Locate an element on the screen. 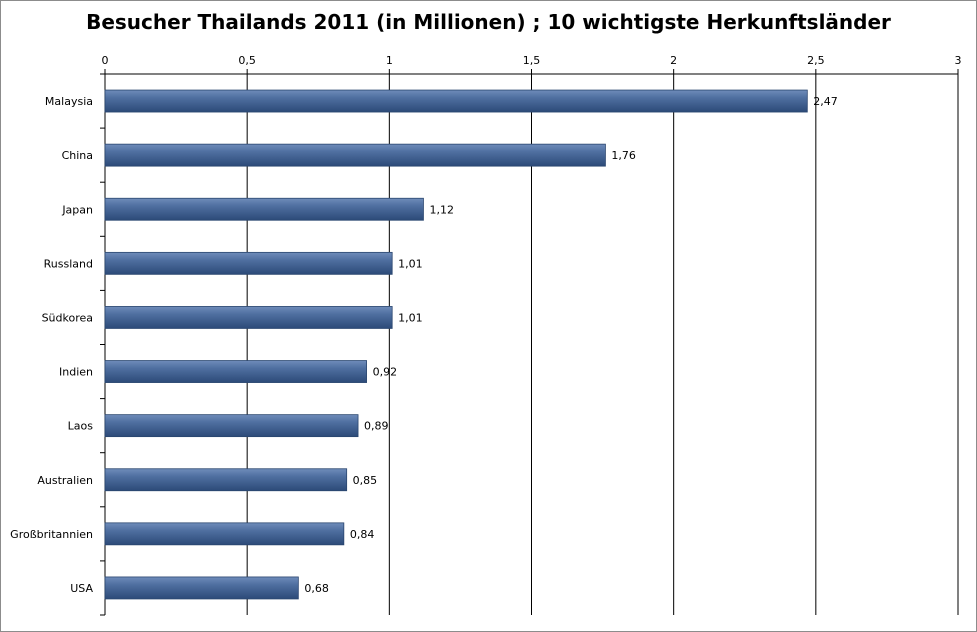 This screenshot has height=632, width=977. x-tick-label: 1 is located at coordinates (389, 60).